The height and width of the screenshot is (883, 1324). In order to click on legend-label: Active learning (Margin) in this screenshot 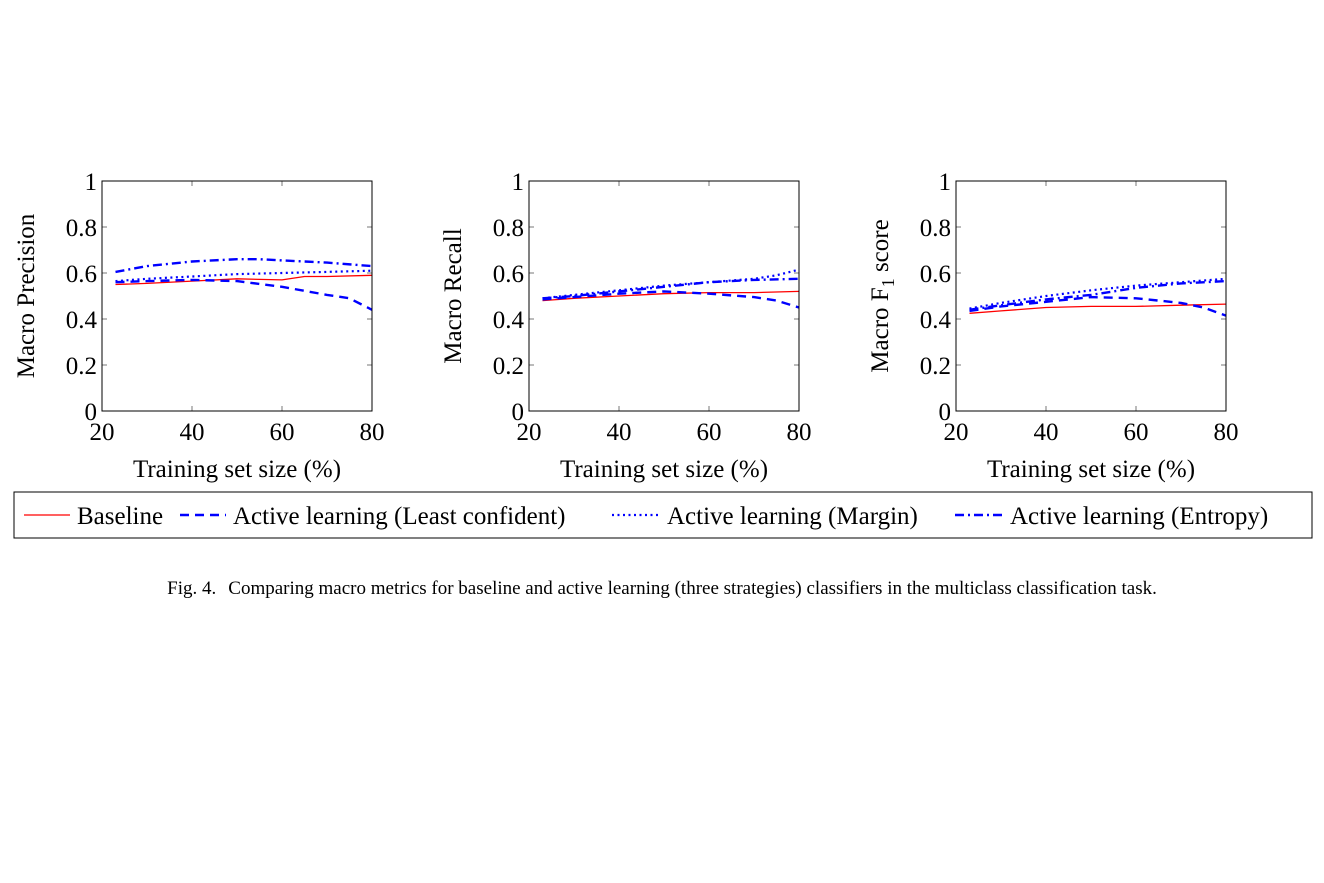, I will do `click(792, 516)`.